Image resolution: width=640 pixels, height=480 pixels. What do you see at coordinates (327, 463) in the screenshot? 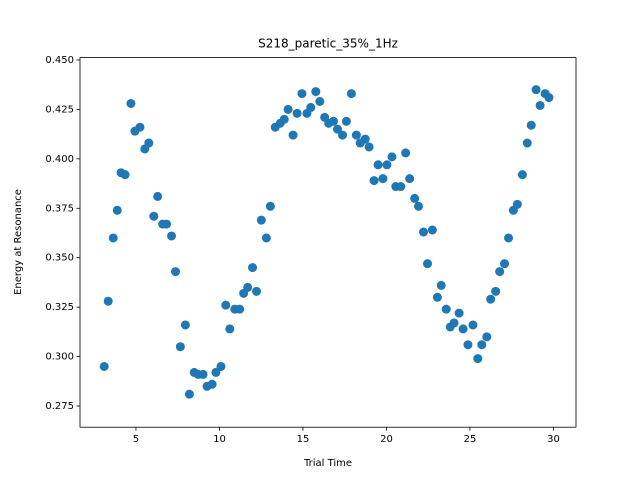
I see `x-axis-label: Trial Time` at bounding box center [327, 463].